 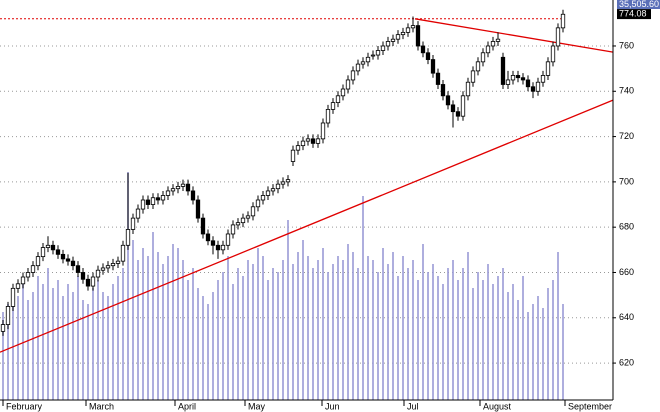 I want to click on volume-label: 35,505.60, so click(x=639, y=4).